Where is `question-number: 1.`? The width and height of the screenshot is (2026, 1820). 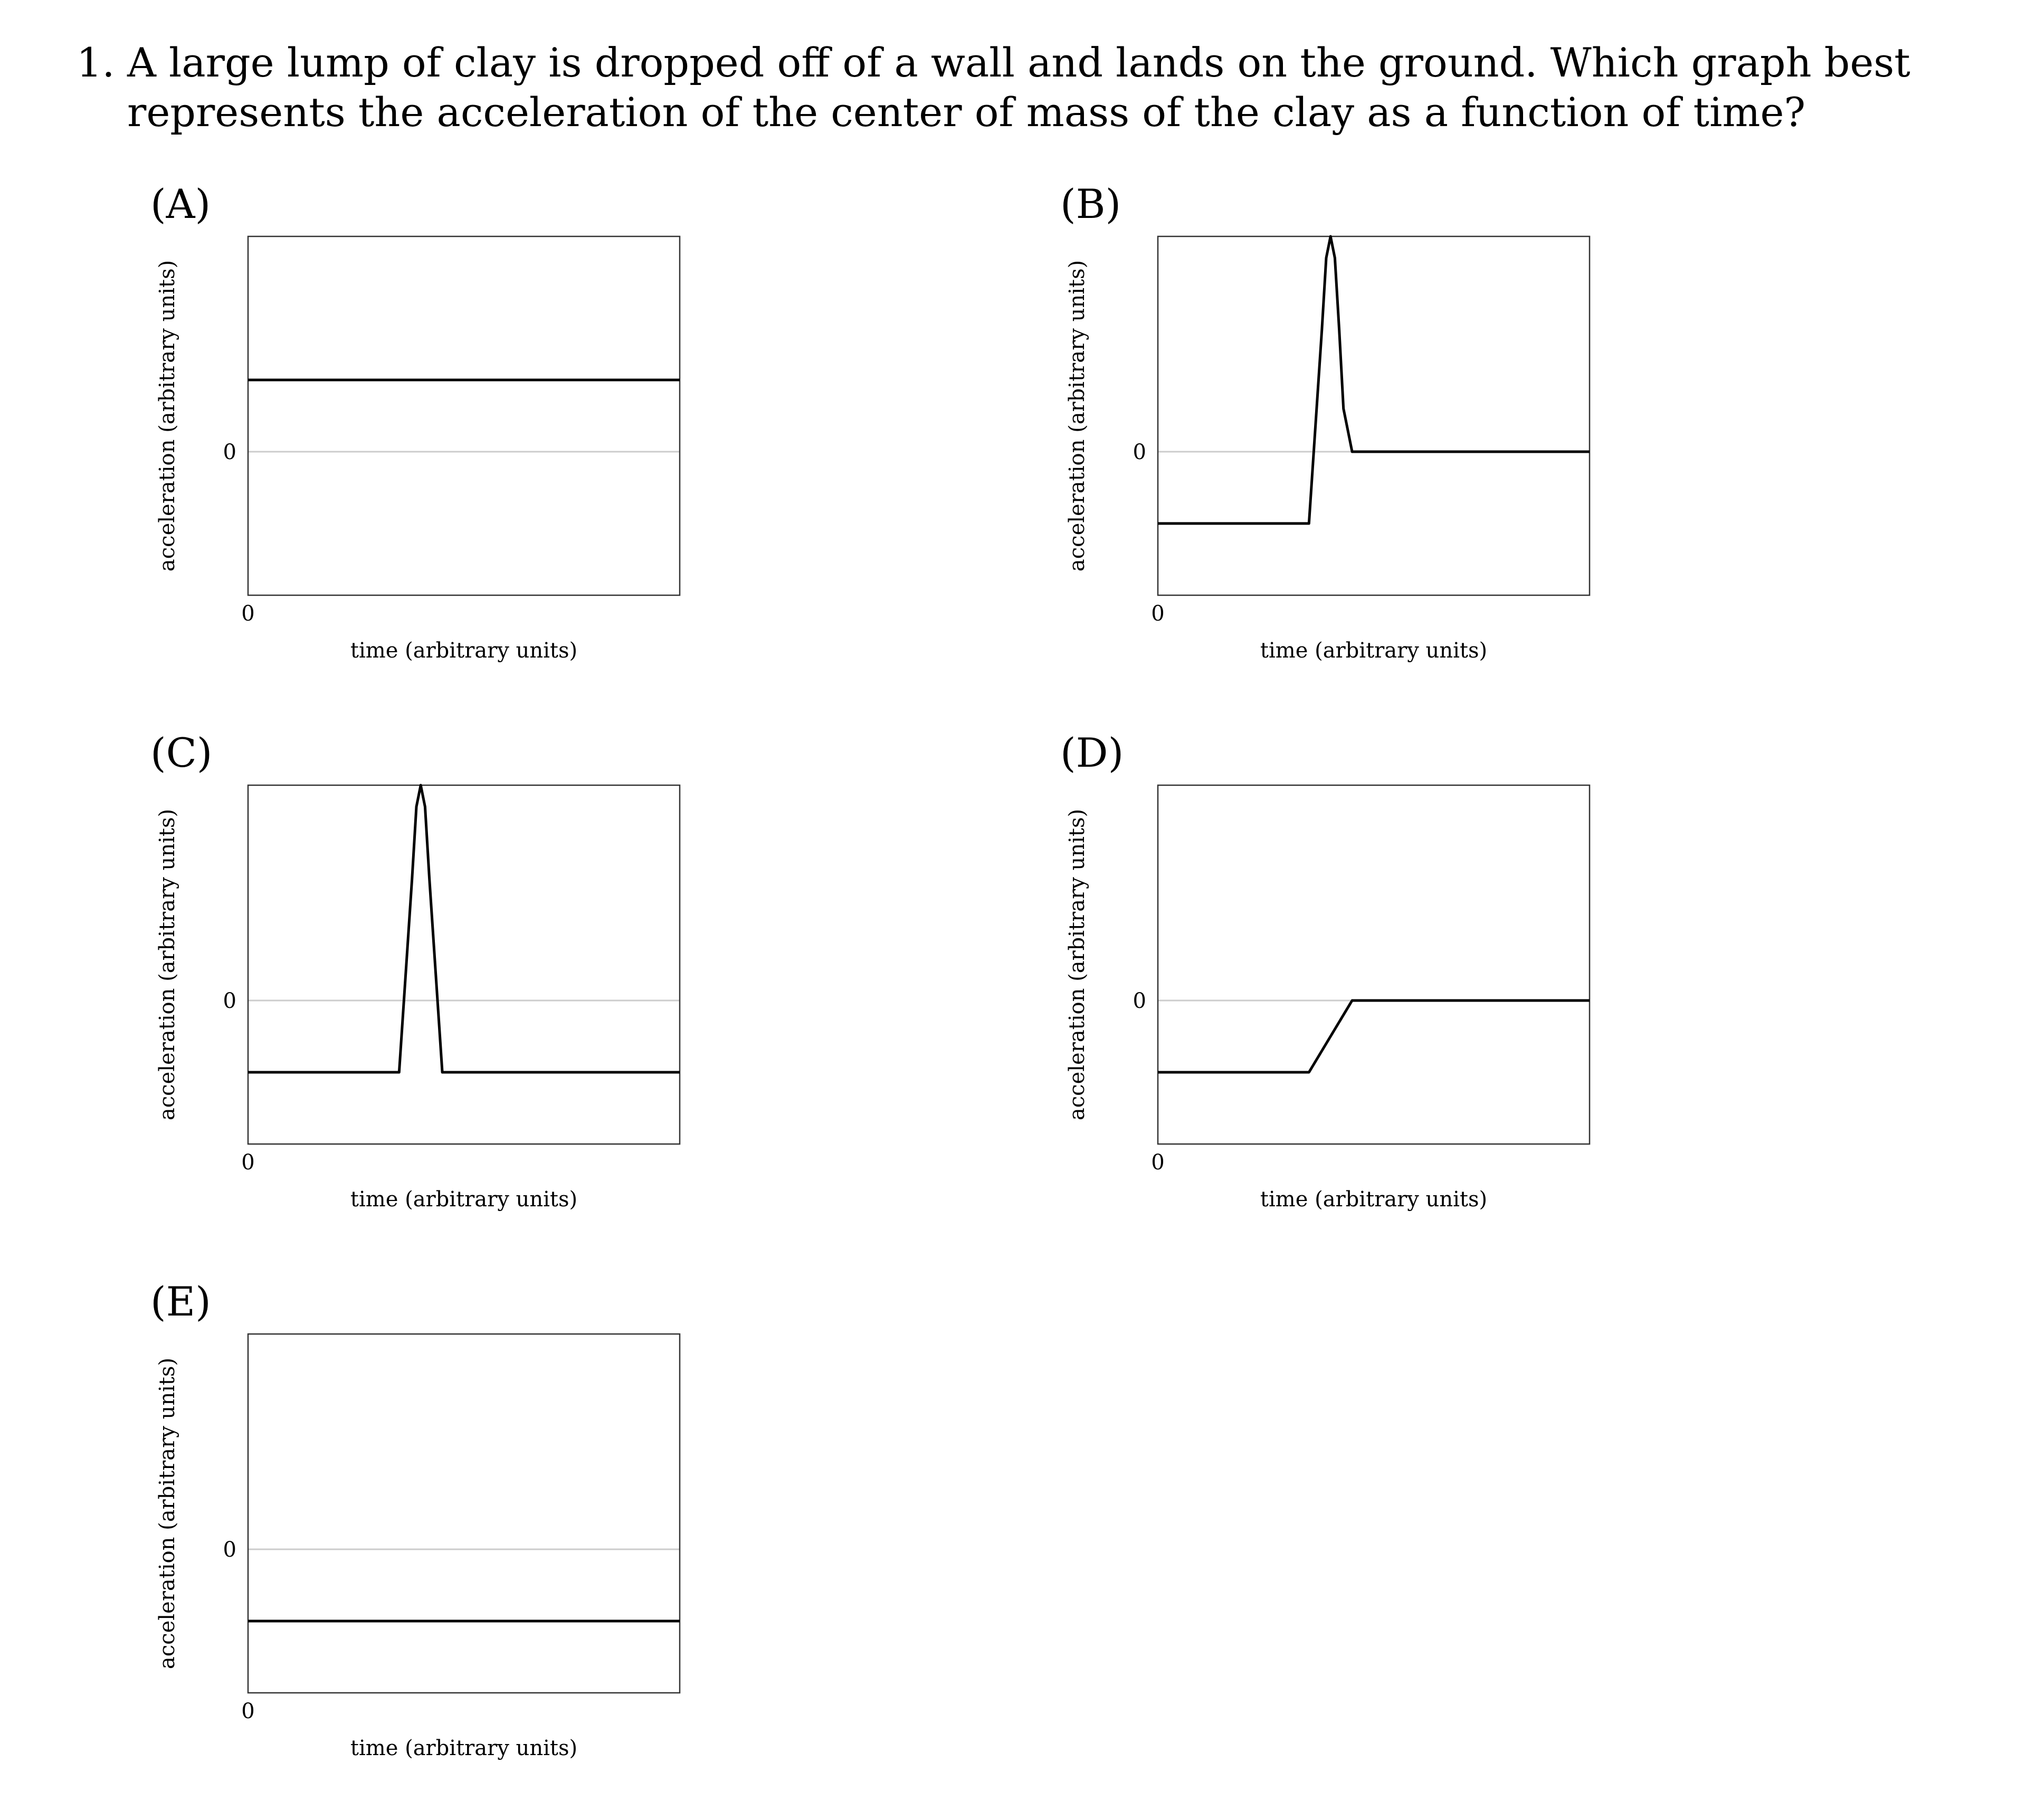 question-number: 1. is located at coordinates (96, 62).